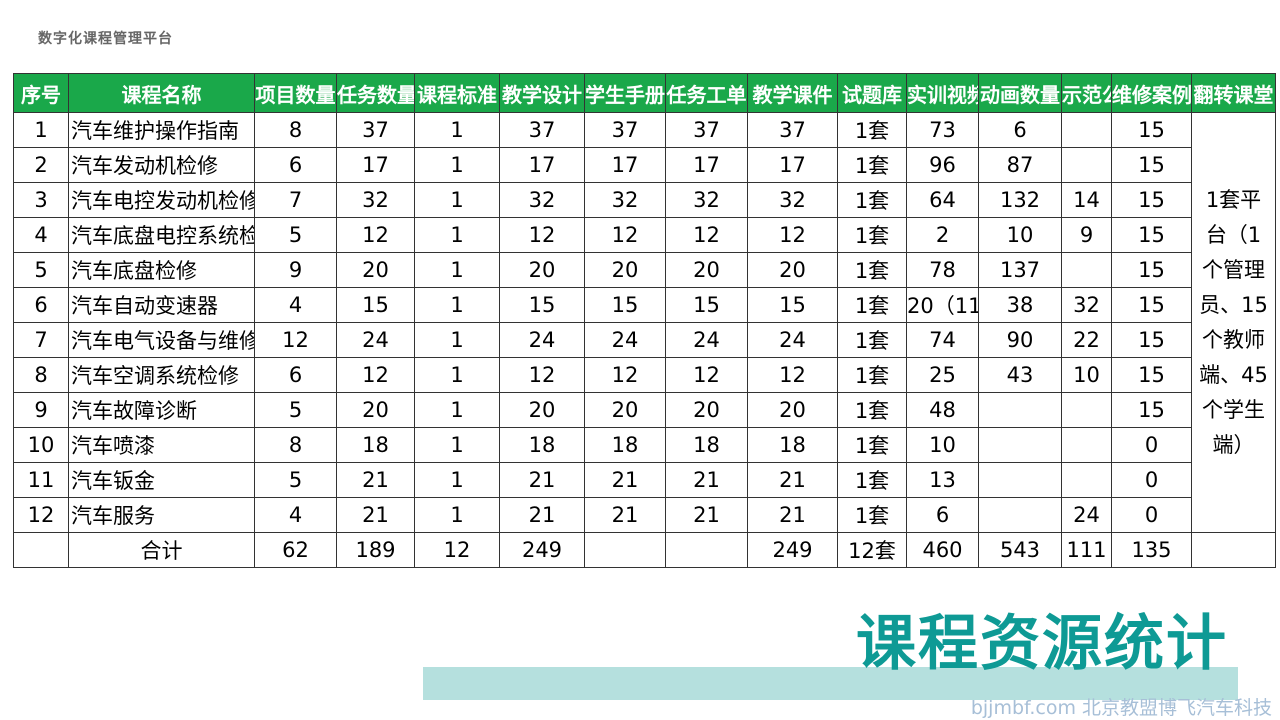 This screenshot has width=1280, height=720. I want to click on cell: 20（11）, so click(942, 305).